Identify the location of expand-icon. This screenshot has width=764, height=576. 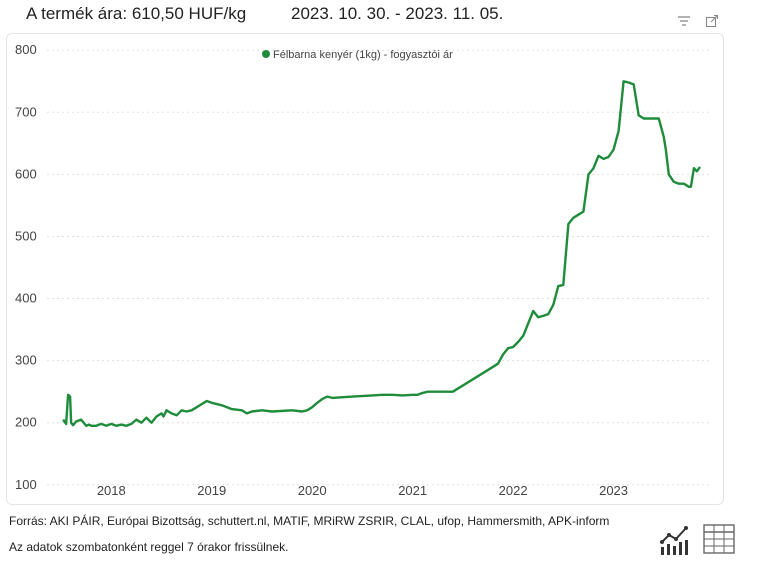
(712, 21).